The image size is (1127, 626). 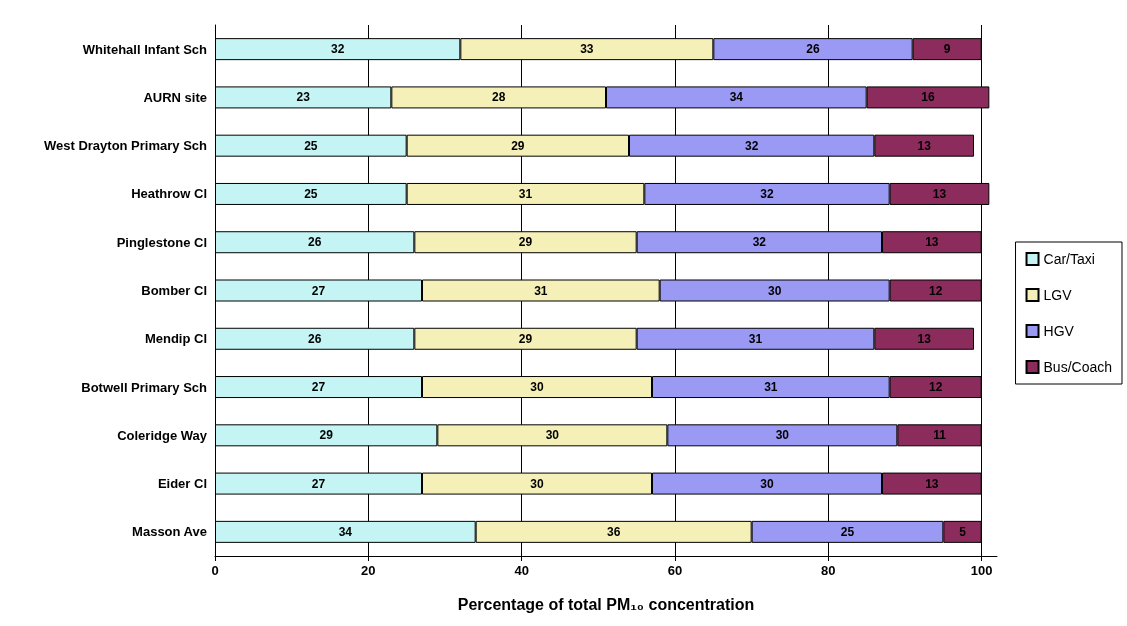 I want to click on data-label: 36, so click(x=613, y=531).